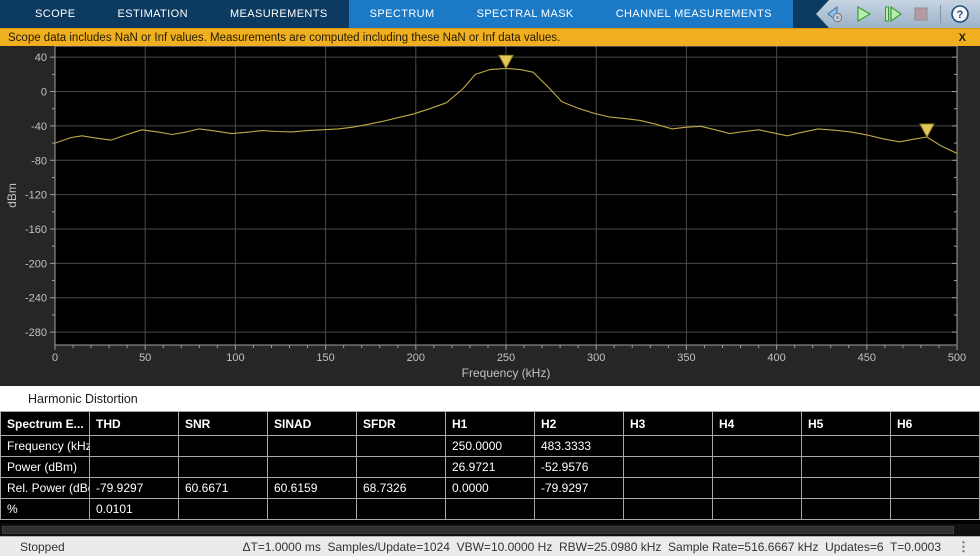  Describe the element at coordinates (776, 358) in the screenshot. I see `x-tick-label: 400` at that location.